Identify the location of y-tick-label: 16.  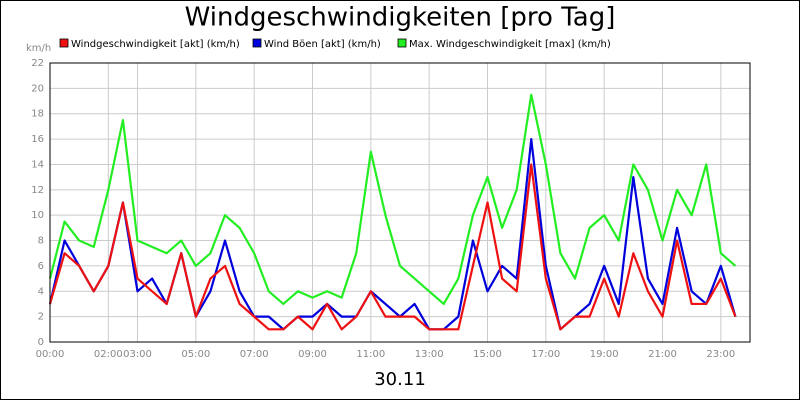
(37, 139).